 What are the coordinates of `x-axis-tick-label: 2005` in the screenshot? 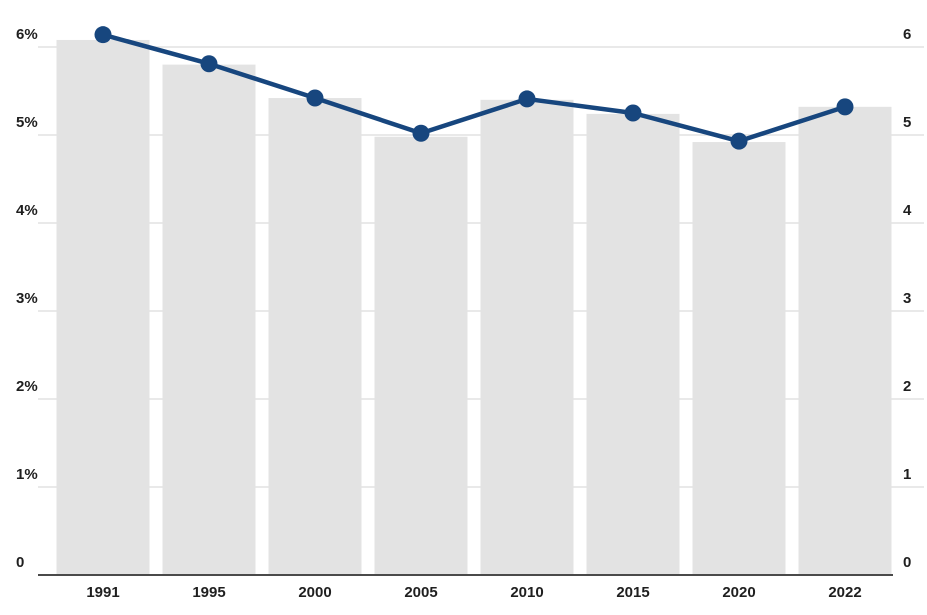 It's located at (420, 592).